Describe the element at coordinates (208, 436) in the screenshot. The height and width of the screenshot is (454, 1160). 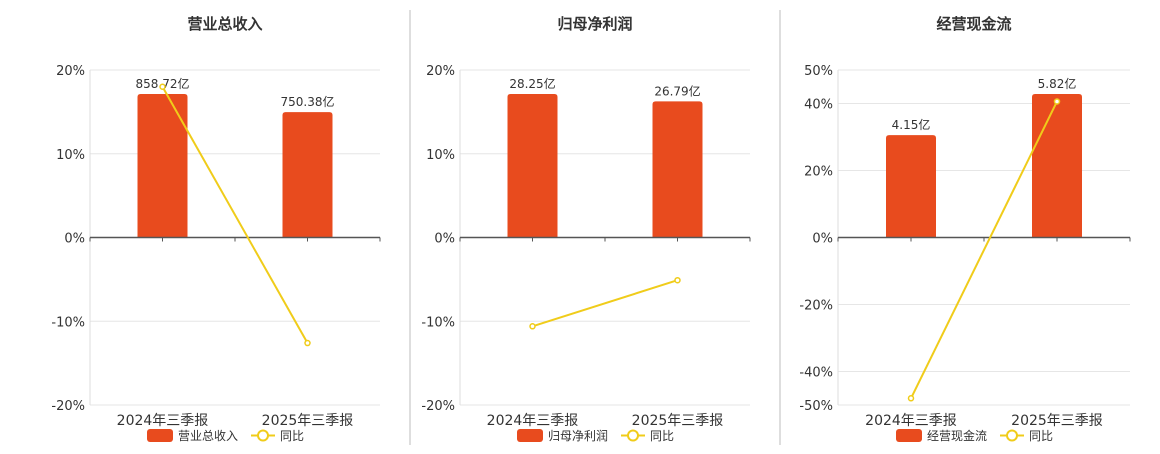
I see `legend-bar-label: 营业总收入` at that location.